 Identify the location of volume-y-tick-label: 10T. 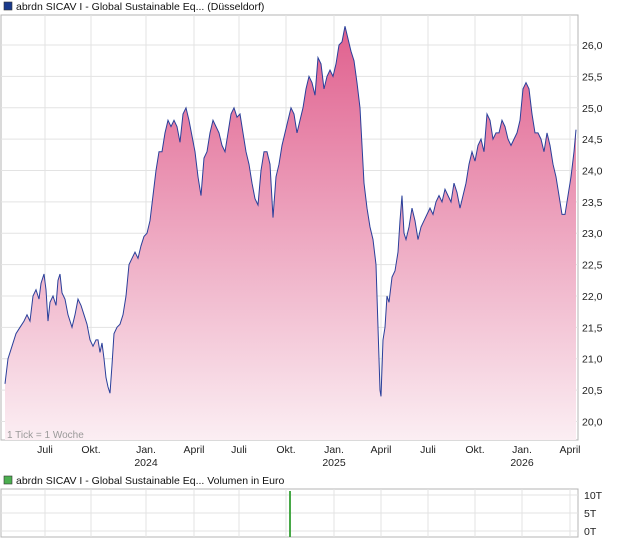
(593, 496).